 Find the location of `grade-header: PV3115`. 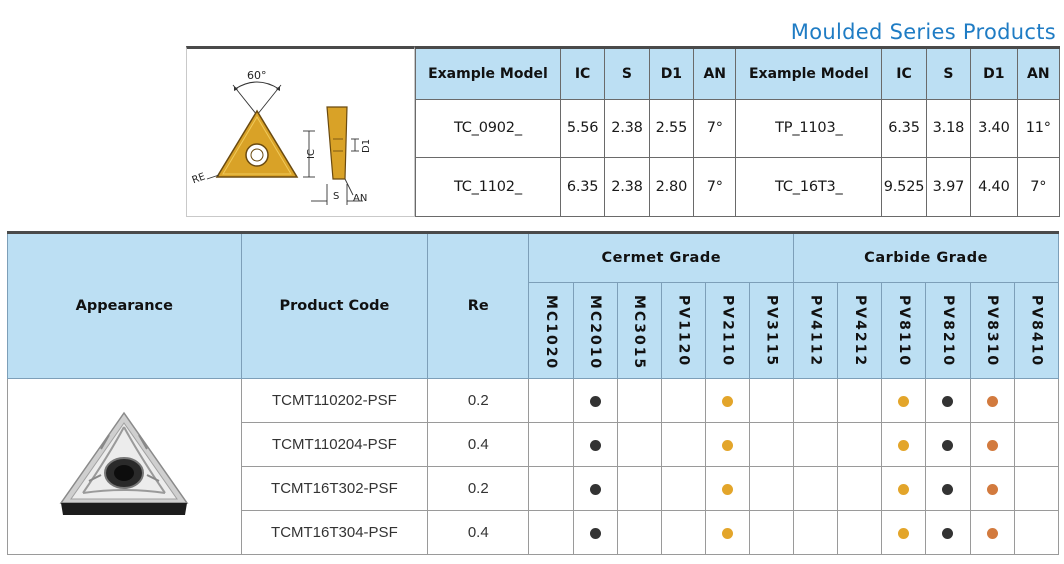

grade-header: PV3115 is located at coordinates (771, 330).